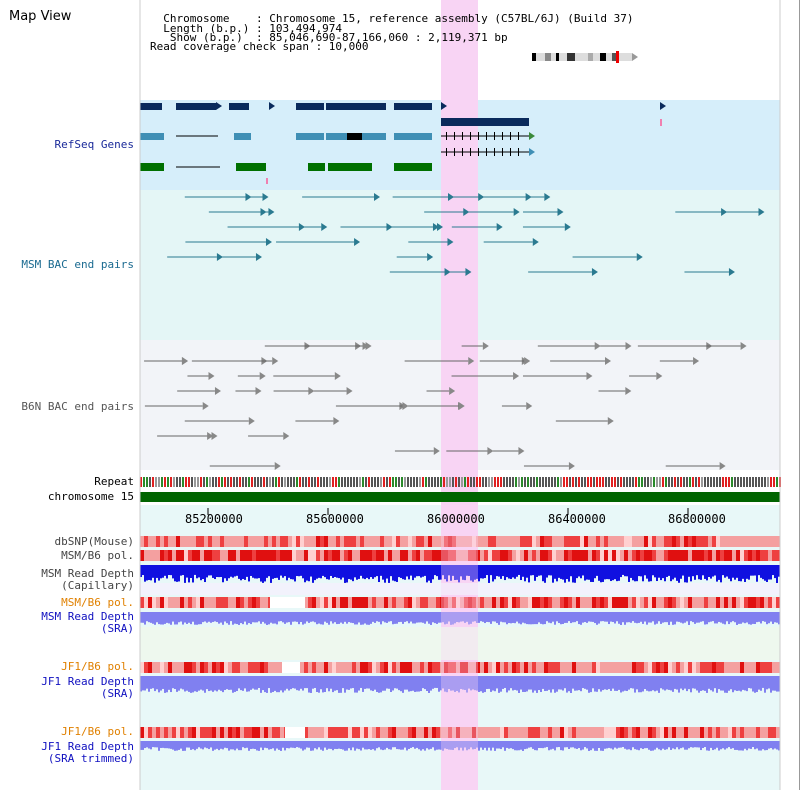 This screenshot has height=790, width=800. I want to click on track-label-msm-b6-pol: MSM/B6 pol., so click(97, 555).